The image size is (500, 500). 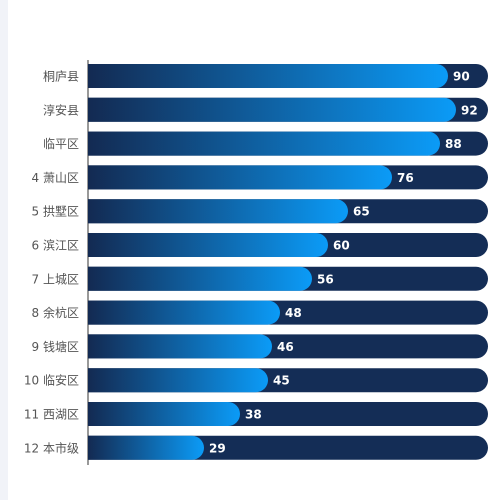 I want to click on bar-row: 11 西湖区 38, so click(x=256, y=414).